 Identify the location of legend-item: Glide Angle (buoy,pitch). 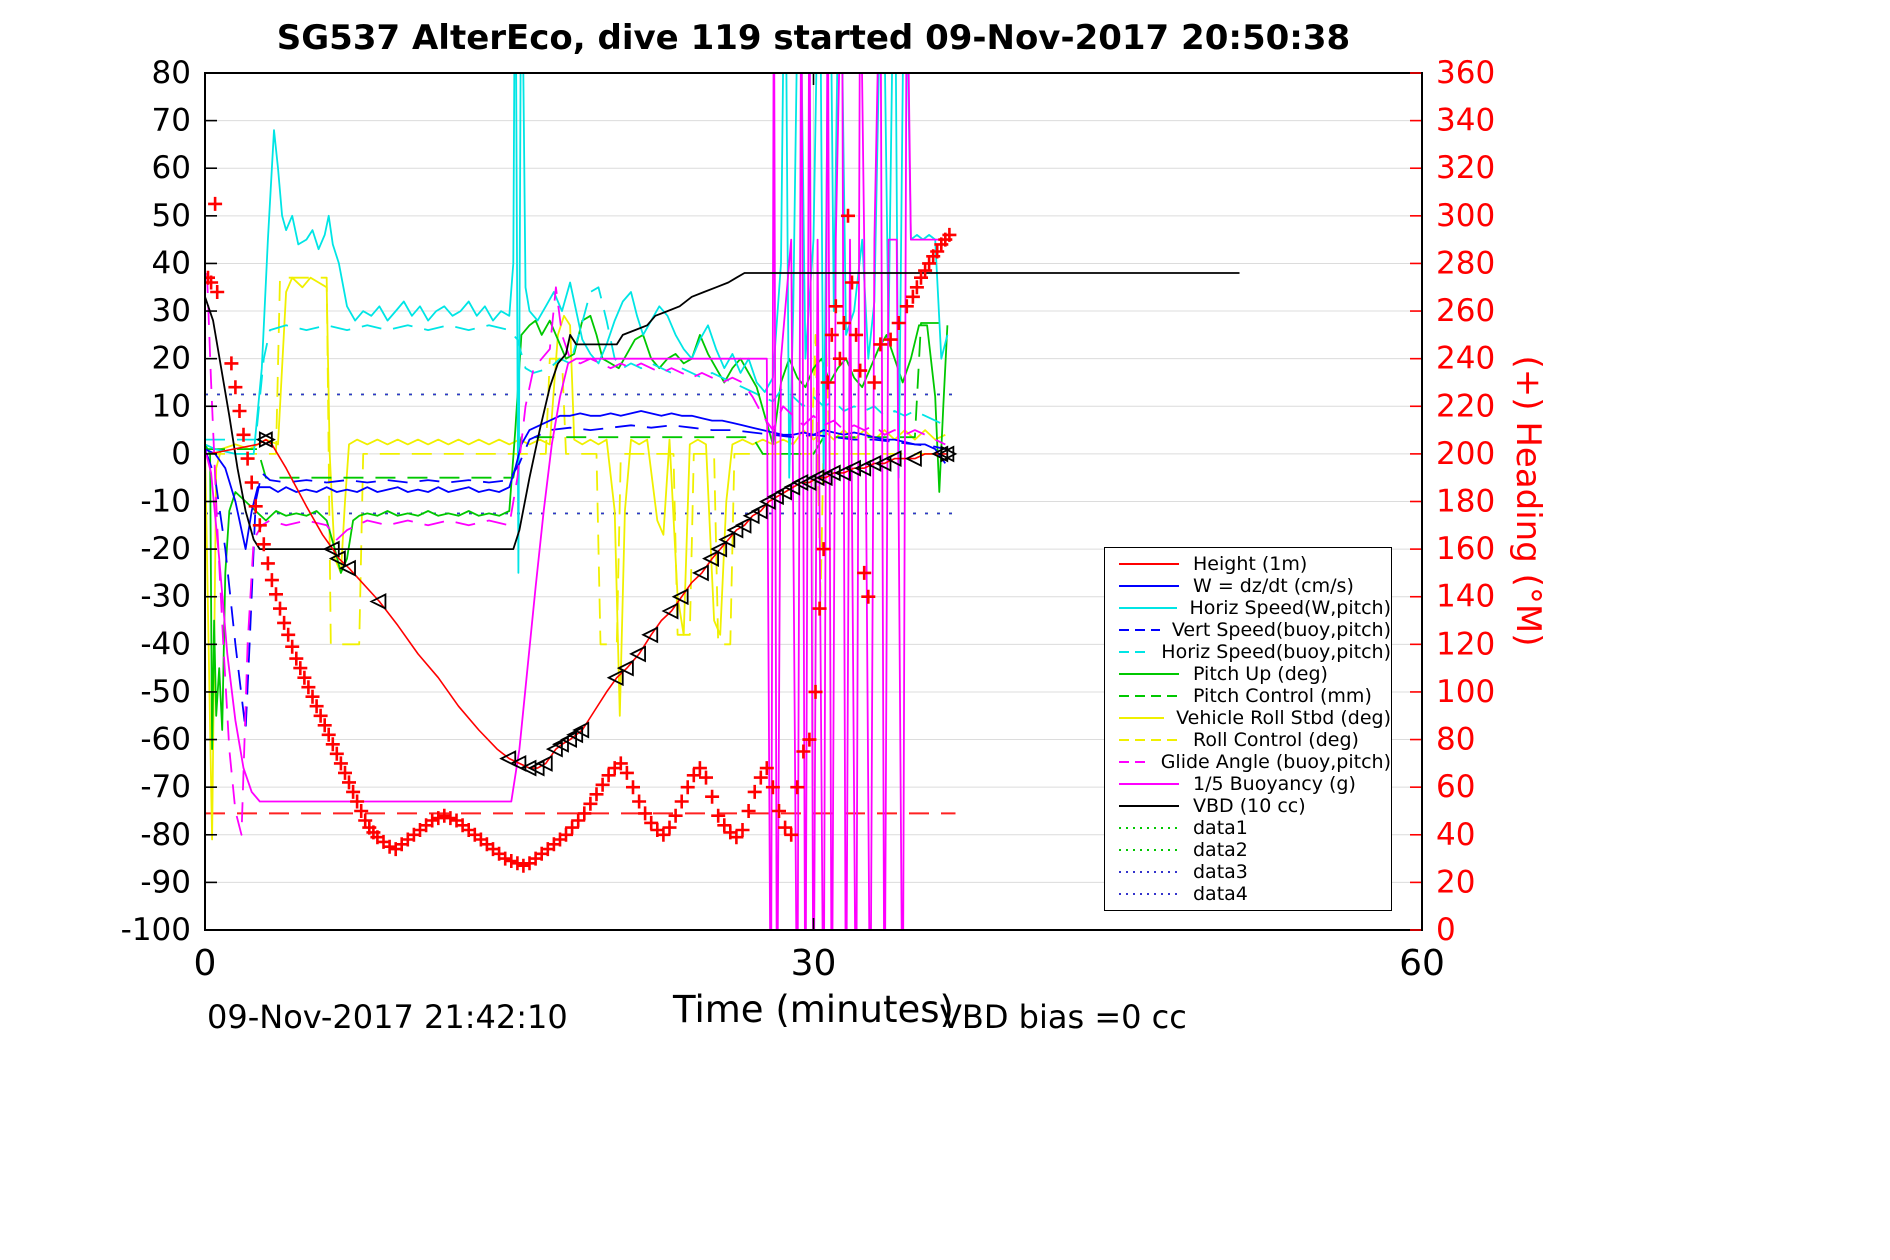
(1248, 762).